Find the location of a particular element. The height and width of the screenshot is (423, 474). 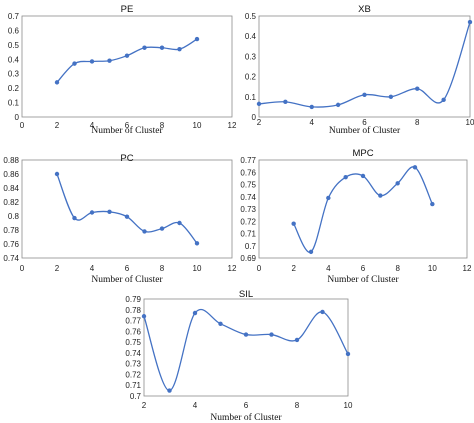

y-tick-label: 0.79 is located at coordinates (133, 299).